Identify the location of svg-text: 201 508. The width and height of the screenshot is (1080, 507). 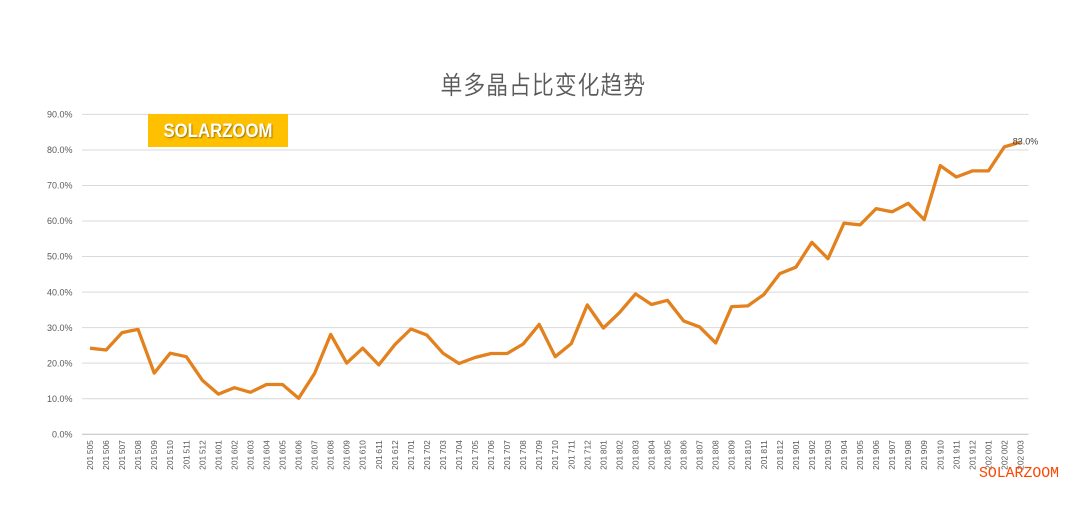
(138, 455).